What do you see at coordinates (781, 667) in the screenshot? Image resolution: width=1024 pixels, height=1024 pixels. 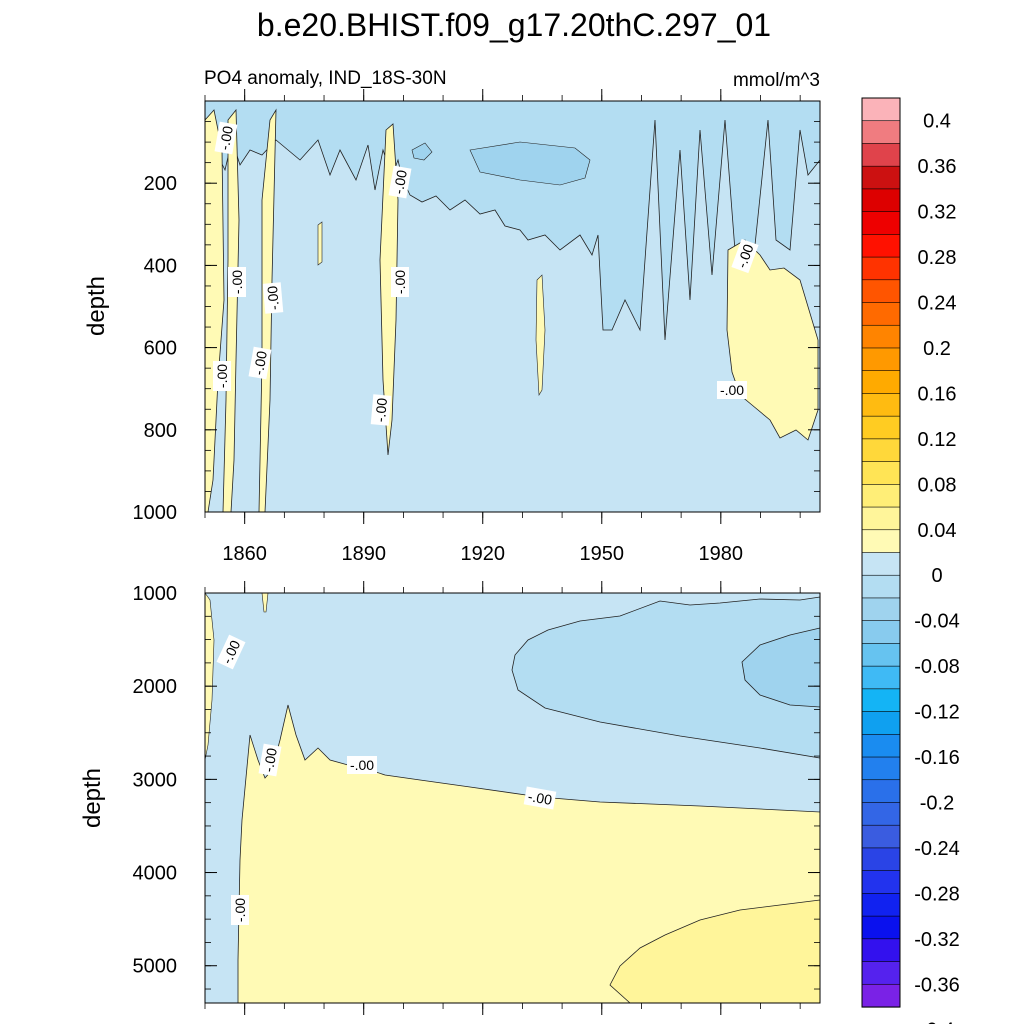 I see `lower-negative-strongest` at bounding box center [781, 667].